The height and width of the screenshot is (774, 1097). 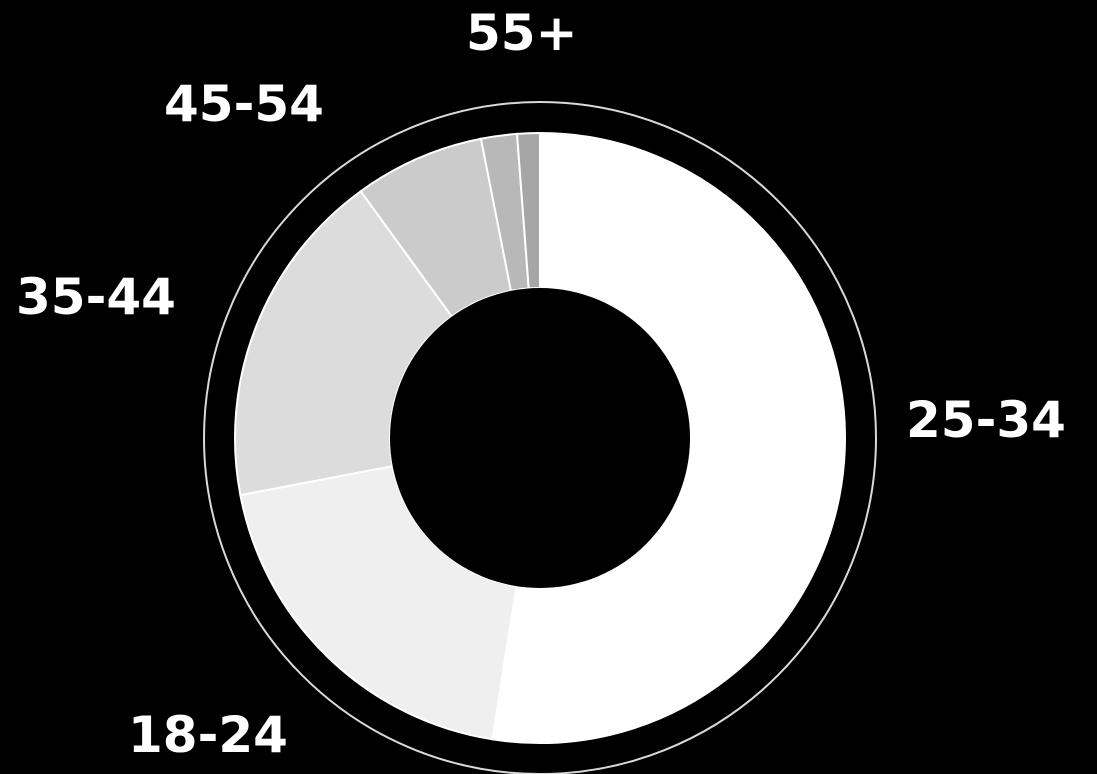 What do you see at coordinates (96, 297) in the screenshot?
I see `label-35-44: 35-44` at bounding box center [96, 297].